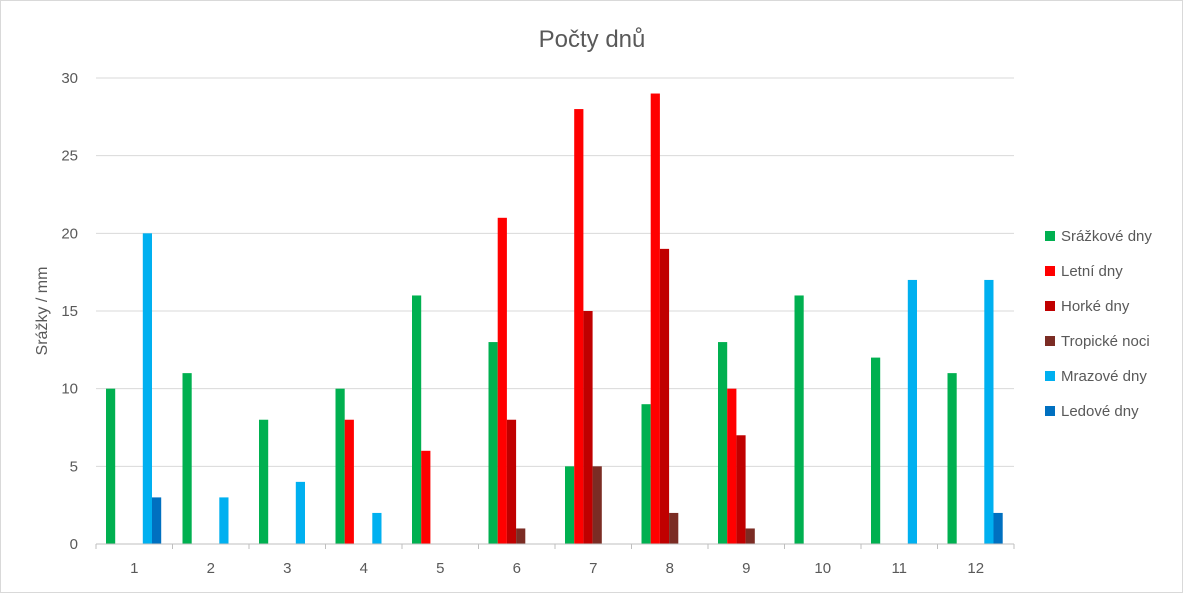 This screenshot has height=593, width=1183. Describe the element at coordinates (746, 568) in the screenshot. I see `x-tick-label: 9` at that location.